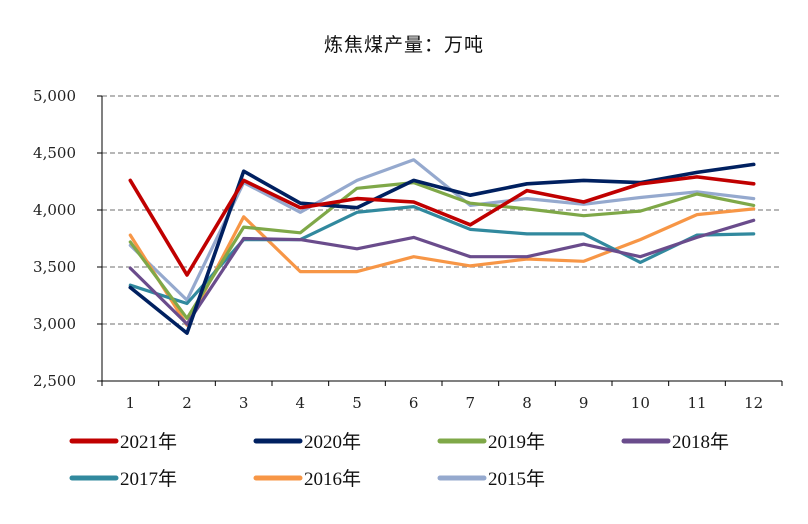  I want to click on y-tick-label: 4,500, so click(54, 153).